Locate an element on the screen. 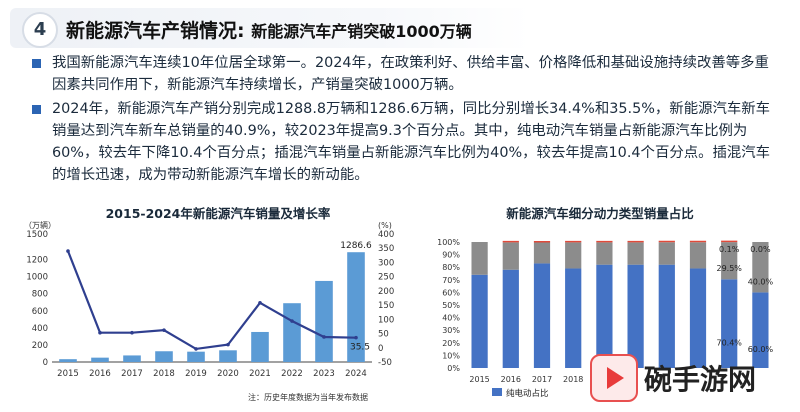 This screenshot has width=800, height=412. bar-2019 is located at coordinates (196, 356).